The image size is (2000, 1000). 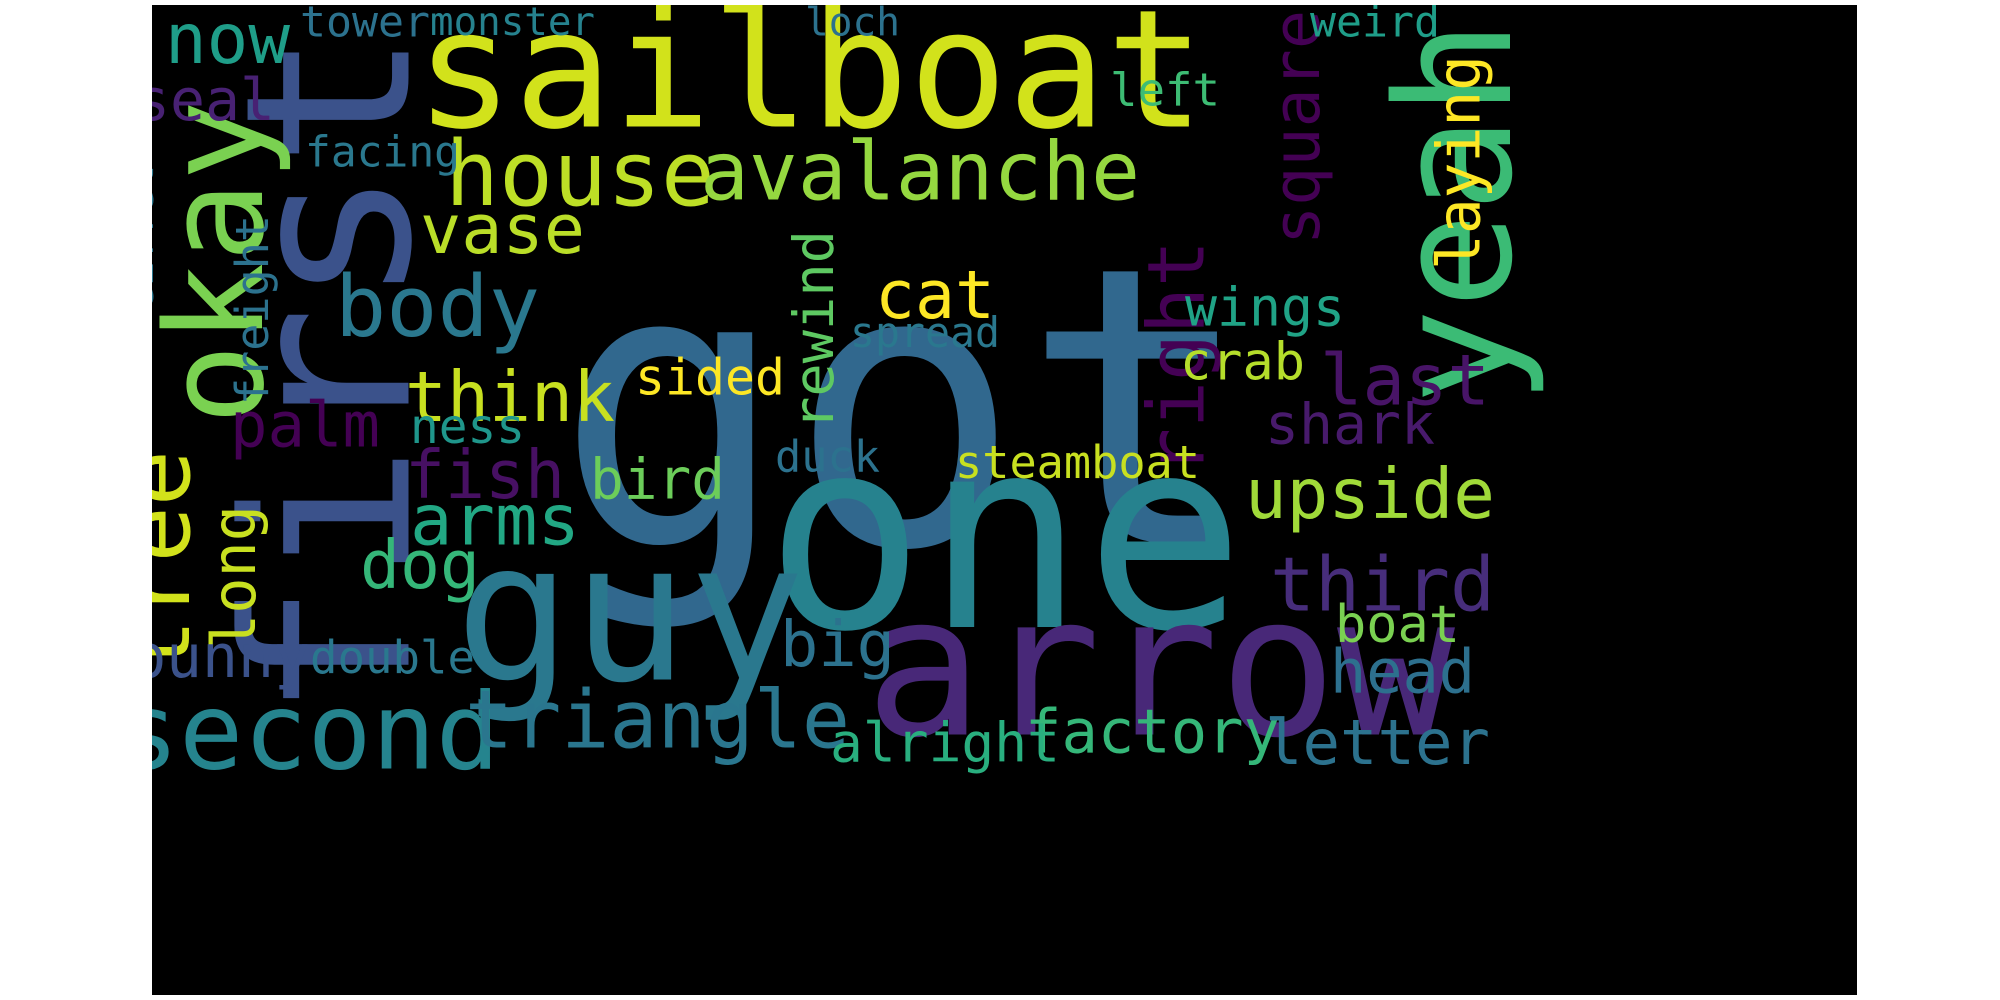 What do you see at coordinates (920, 173) in the screenshot?
I see `word-avalanche: avalanche` at bounding box center [920, 173].